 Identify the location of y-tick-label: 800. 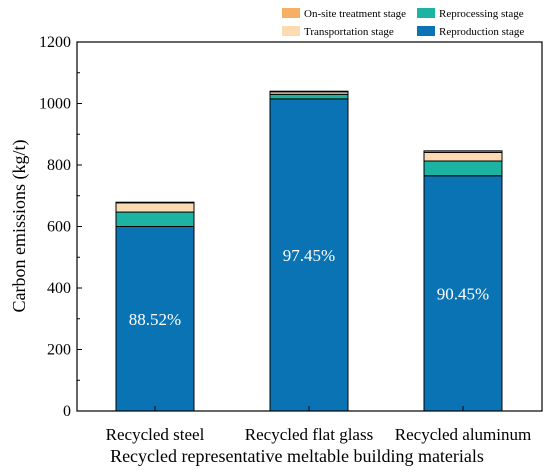
(59, 165).